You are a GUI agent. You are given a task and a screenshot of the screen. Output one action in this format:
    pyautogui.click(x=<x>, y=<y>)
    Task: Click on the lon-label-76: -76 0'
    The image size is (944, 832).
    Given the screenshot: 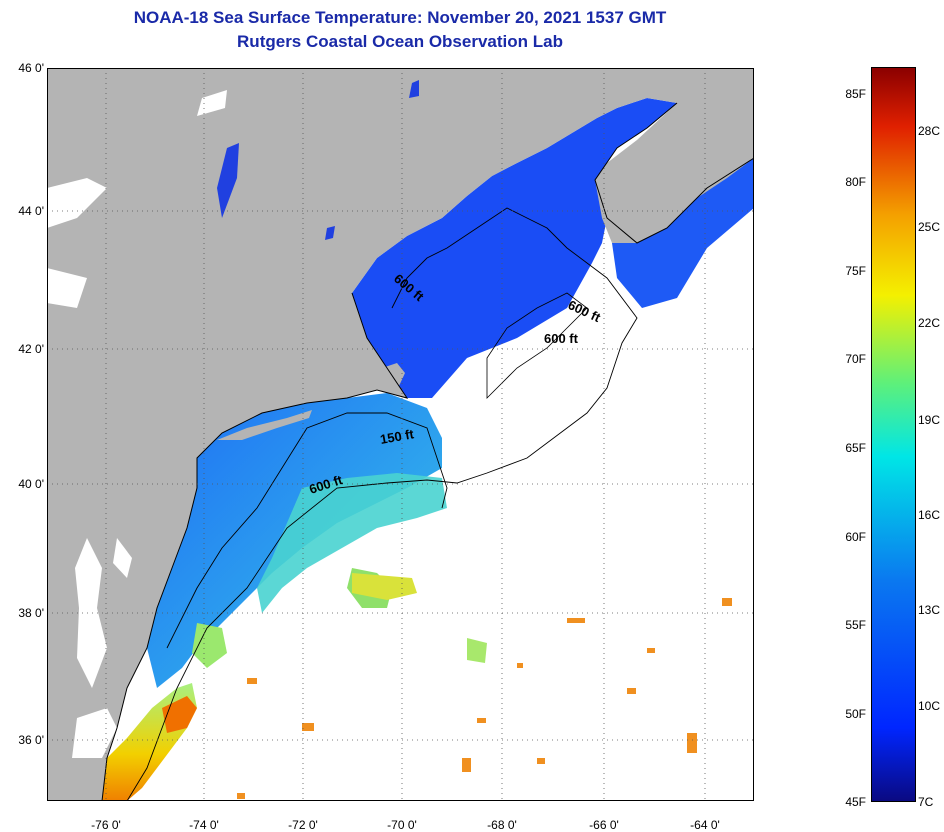 What is the action you would take?
    pyautogui.click(x=106, y=825)
    